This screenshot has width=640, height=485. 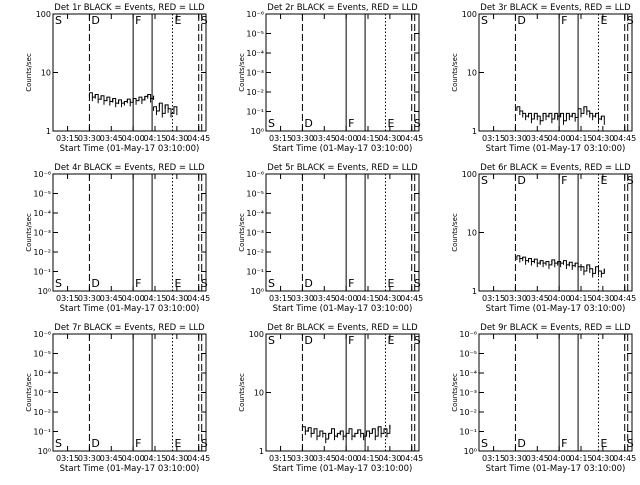 What do you see at coordinates (342, 168) in the screenshot?
I see `panel-title: Det 5r BLACK = Events, RED = LLD` at bounding box center [342, 168].